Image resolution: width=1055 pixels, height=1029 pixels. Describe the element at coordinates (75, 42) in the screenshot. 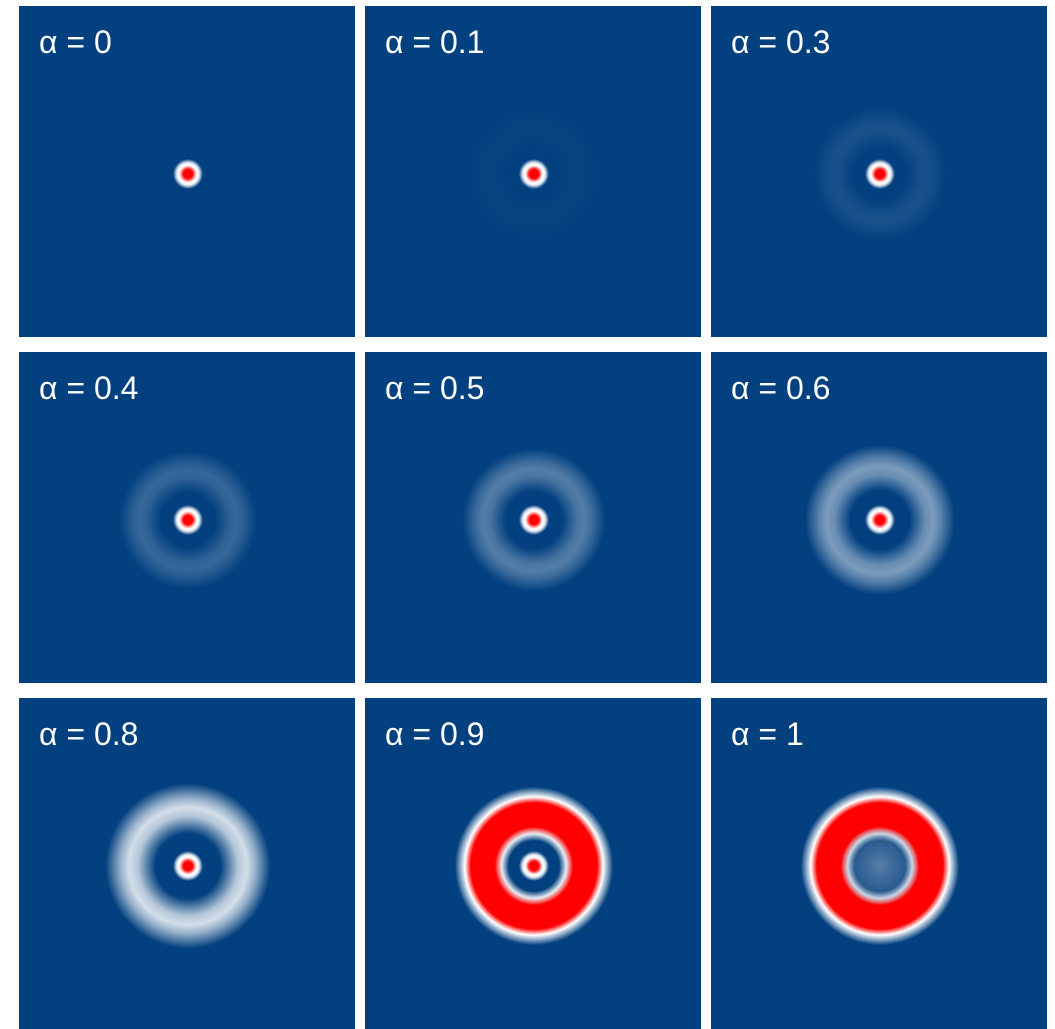

I see `alpha-label: α = 0` at that location.